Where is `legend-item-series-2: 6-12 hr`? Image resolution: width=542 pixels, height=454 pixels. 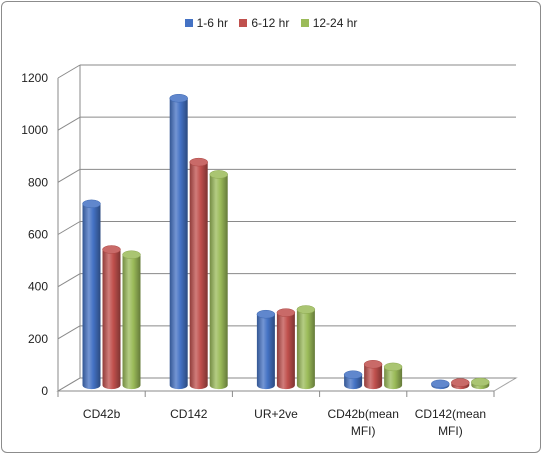 legend-item-series-2: 6-12 hr is located at coordinates (264, 23).